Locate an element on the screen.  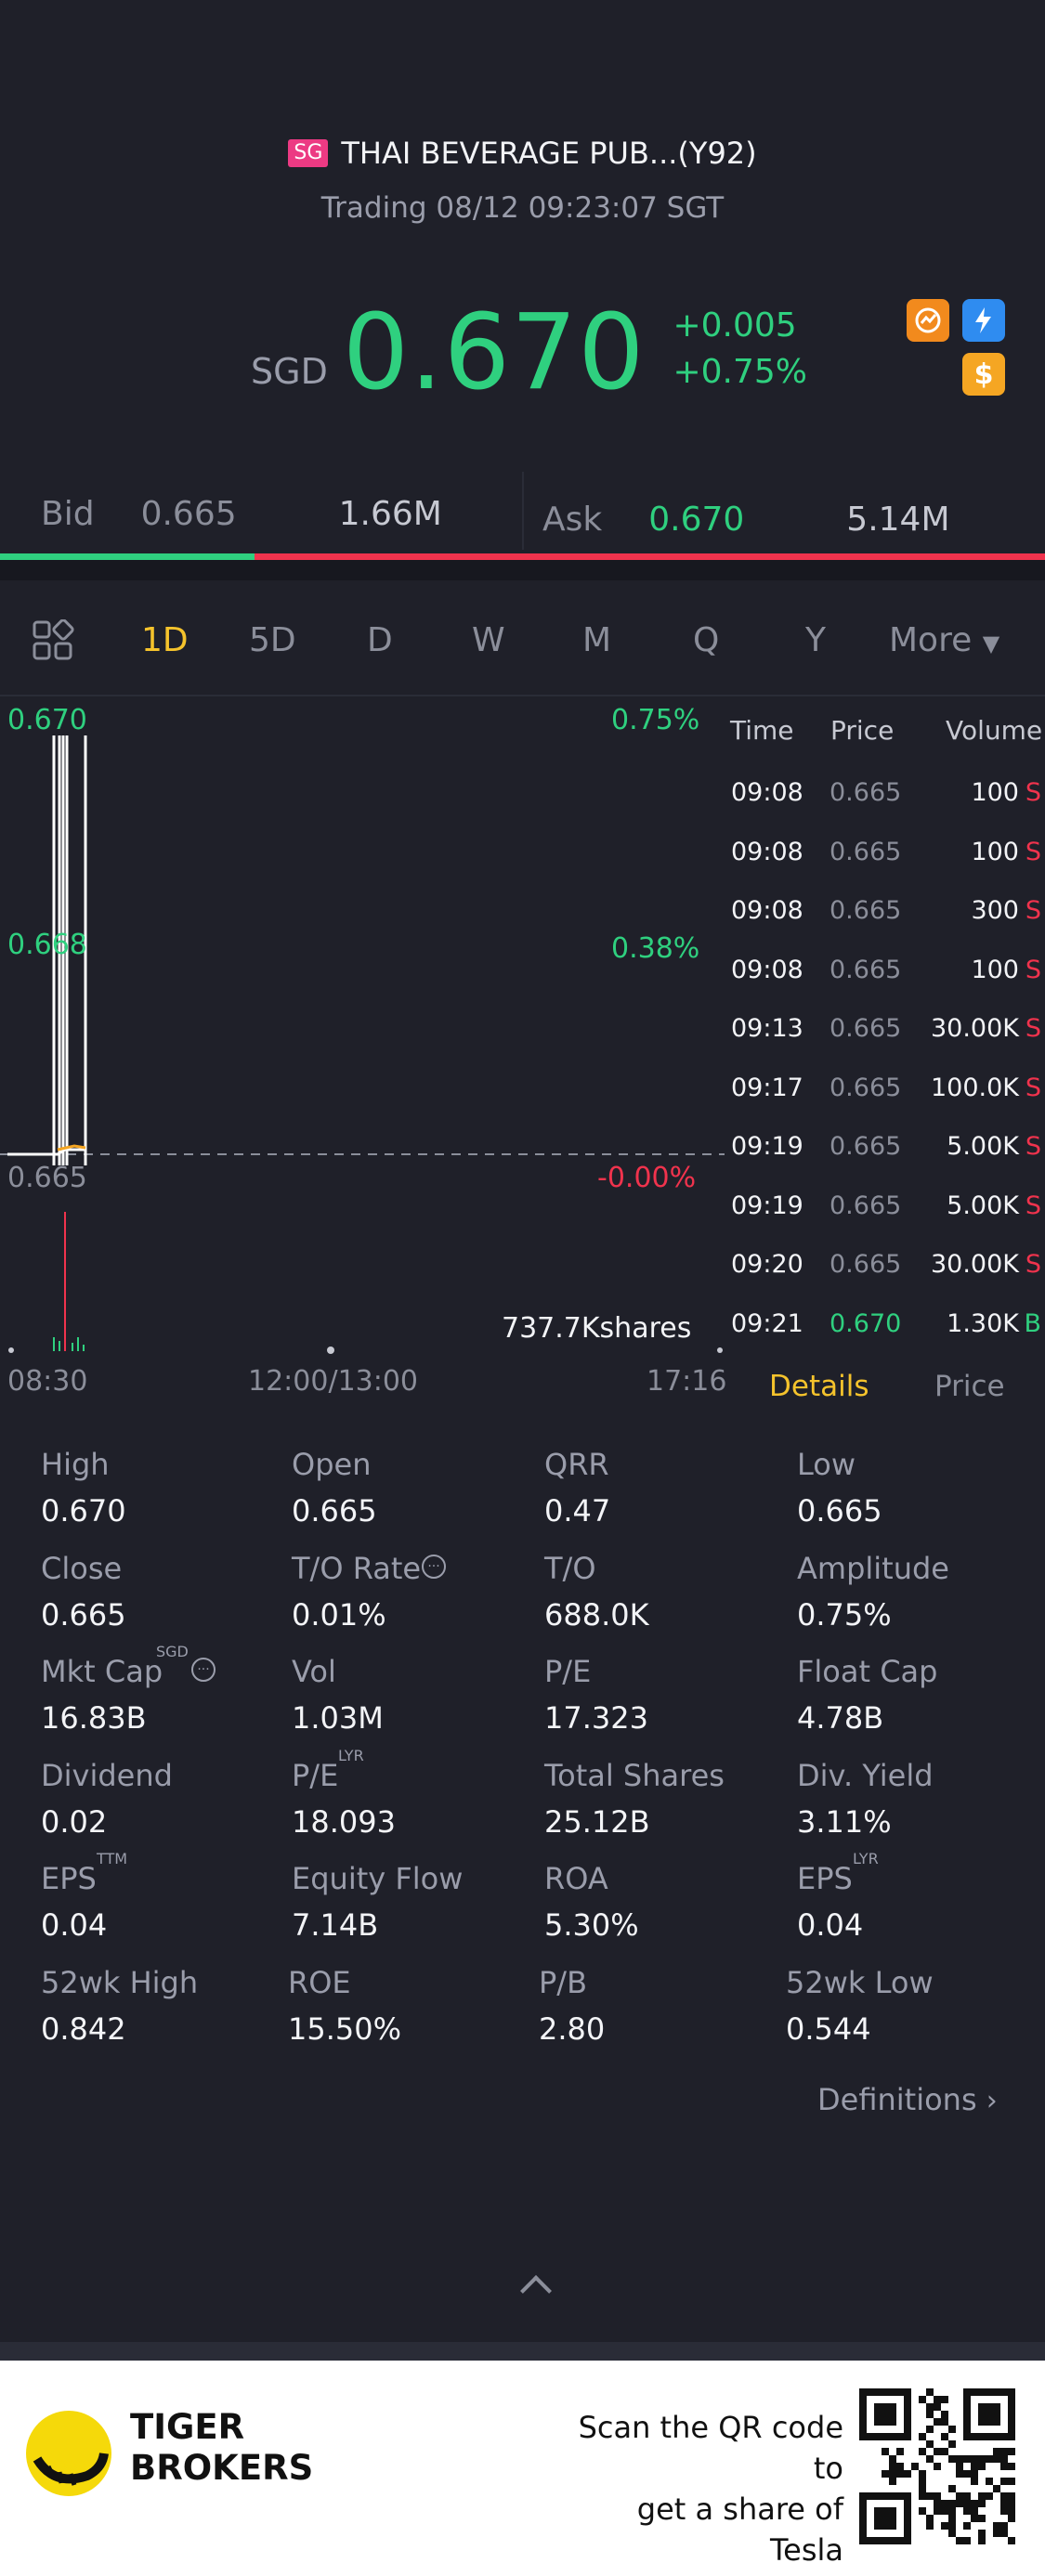
stat-label: P/E is located at coordinates (568, 1671).